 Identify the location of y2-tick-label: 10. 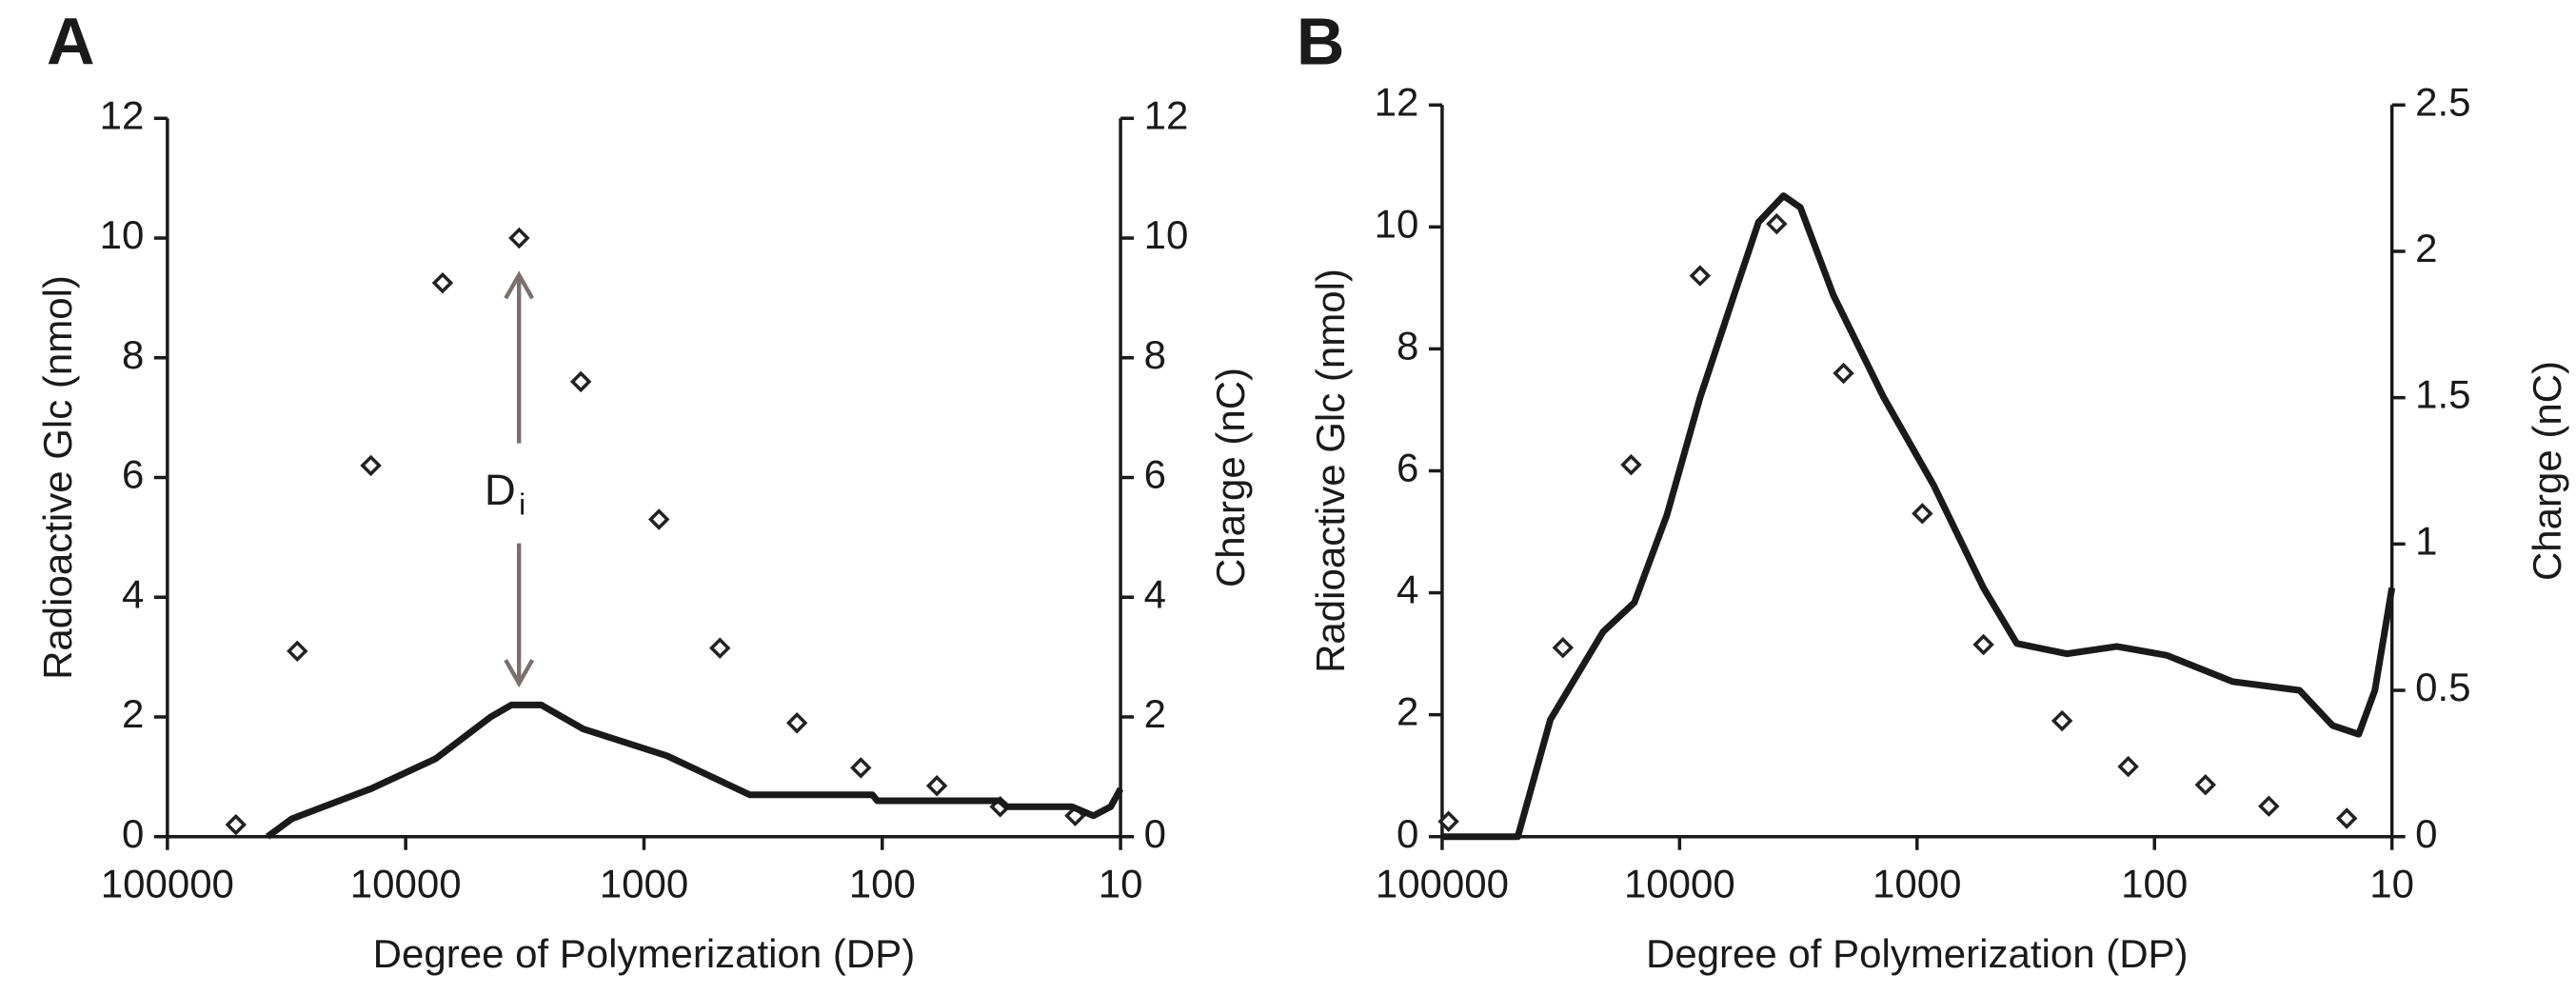
(1166, 234).